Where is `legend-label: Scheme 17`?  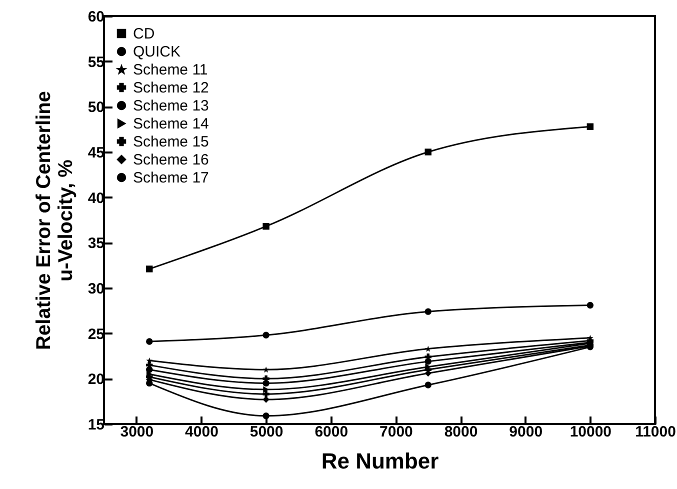 legend-label: Scheme 17 is located at coordinates (171, 178).